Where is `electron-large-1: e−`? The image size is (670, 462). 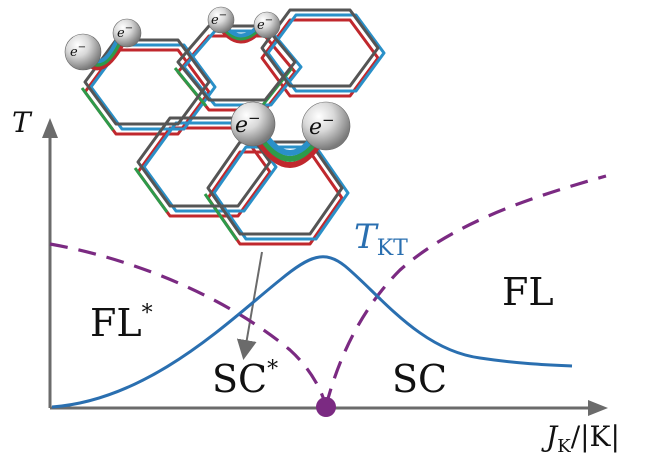 electron-large-1: e− is located at coordinates (253, 124).